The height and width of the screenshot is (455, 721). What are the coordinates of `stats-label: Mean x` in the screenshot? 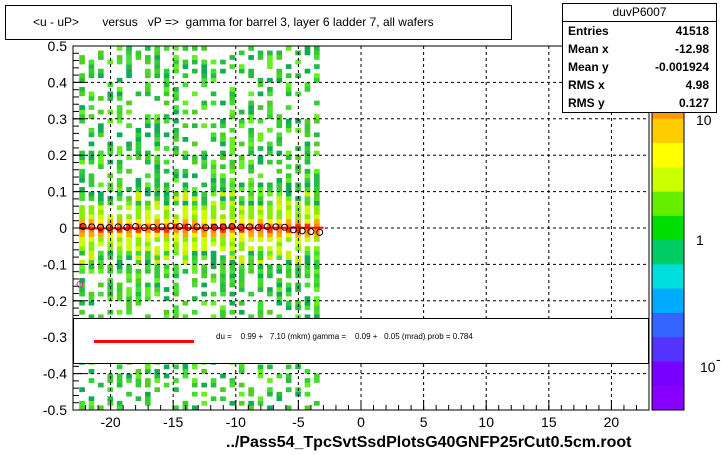 It's located at (588, 49).